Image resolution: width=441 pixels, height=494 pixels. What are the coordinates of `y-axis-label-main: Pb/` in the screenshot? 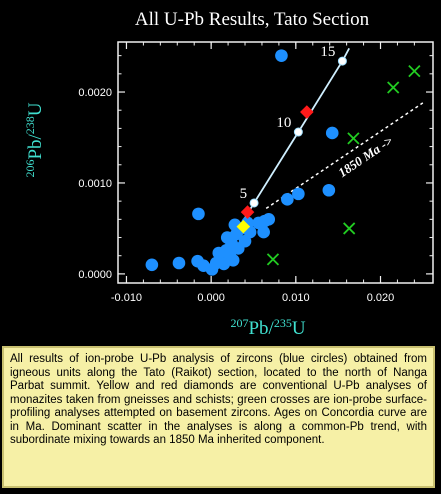 It's located at (35, 146).